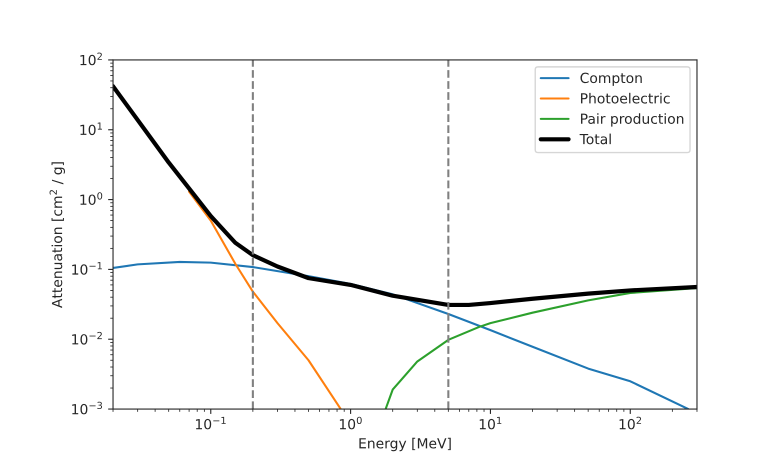 The image size is (771, 454). Describe the element at coordinates (611, 79) in the screenshot. I see `legend-label: Compton` at that location.